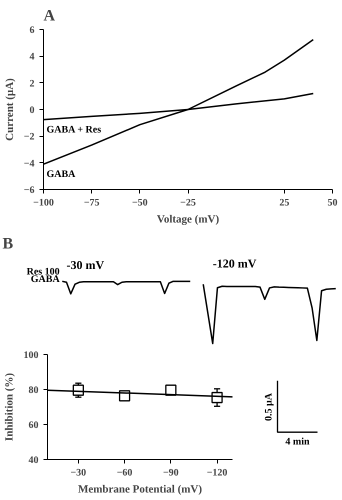  What do you see at coordinates (29, 164) in the screenshot?
I see `y-tick-label: −4` at bounding box center [29, 164].